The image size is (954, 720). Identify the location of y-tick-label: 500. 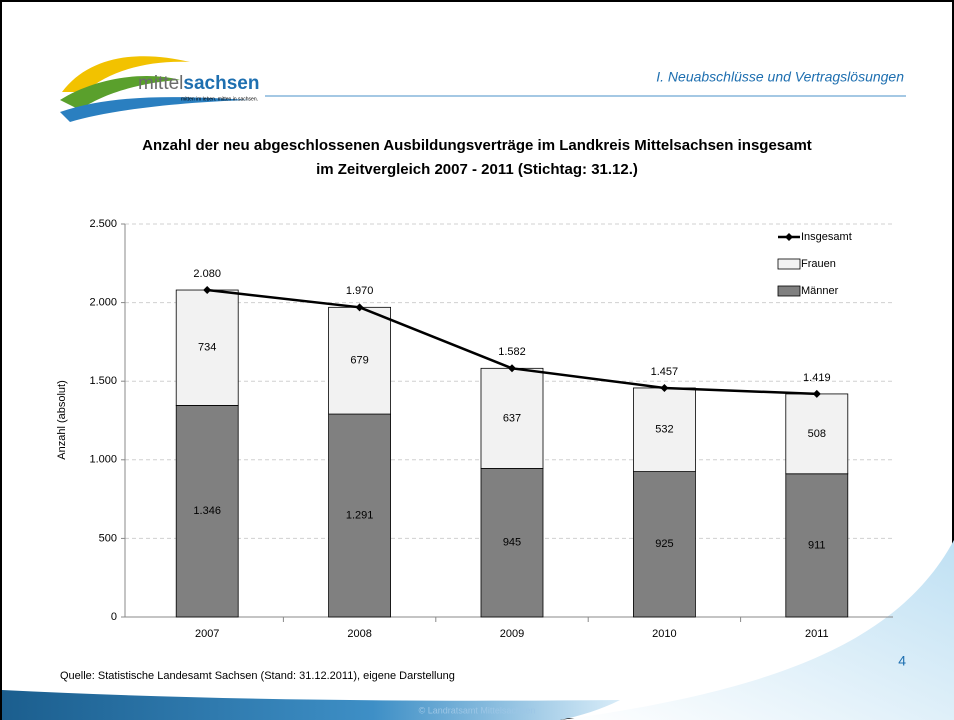
(108, 538).